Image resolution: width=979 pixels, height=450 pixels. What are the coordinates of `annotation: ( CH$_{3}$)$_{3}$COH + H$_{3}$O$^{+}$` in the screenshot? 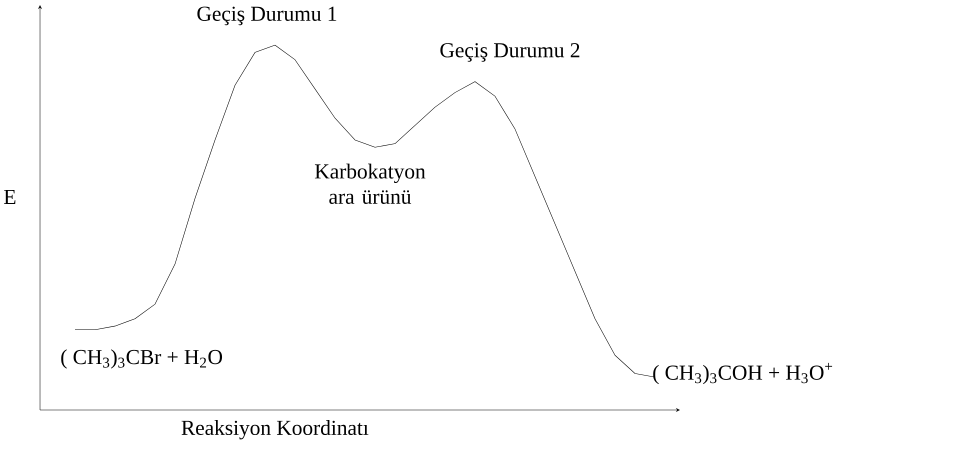 It's located at (742, 373).